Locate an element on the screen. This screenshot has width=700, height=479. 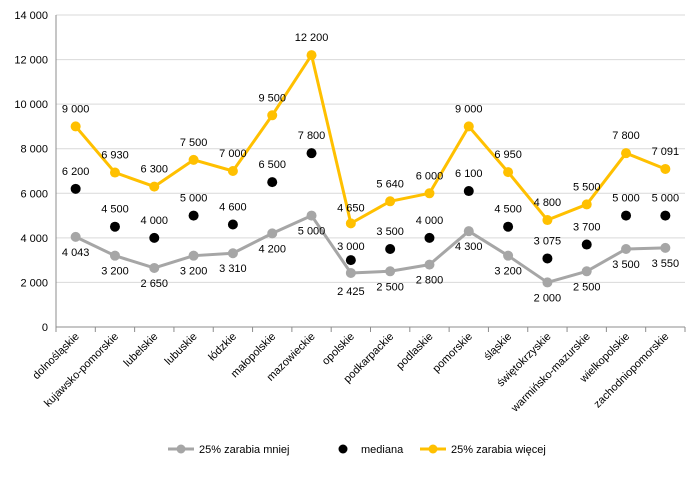
y-tick-label: 8 000 is located at coordinates (34, 150).